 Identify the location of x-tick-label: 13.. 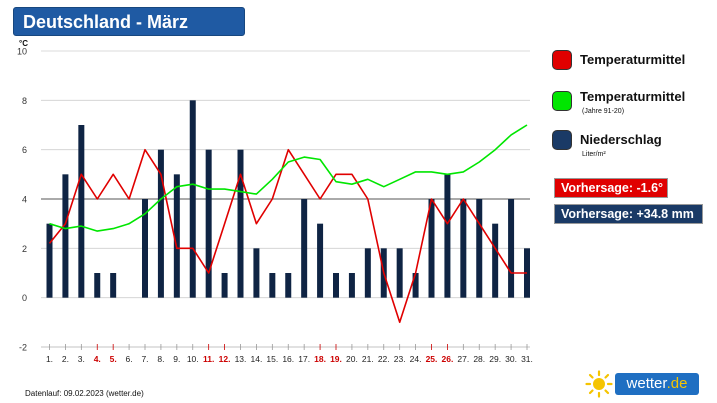
(241, 359).